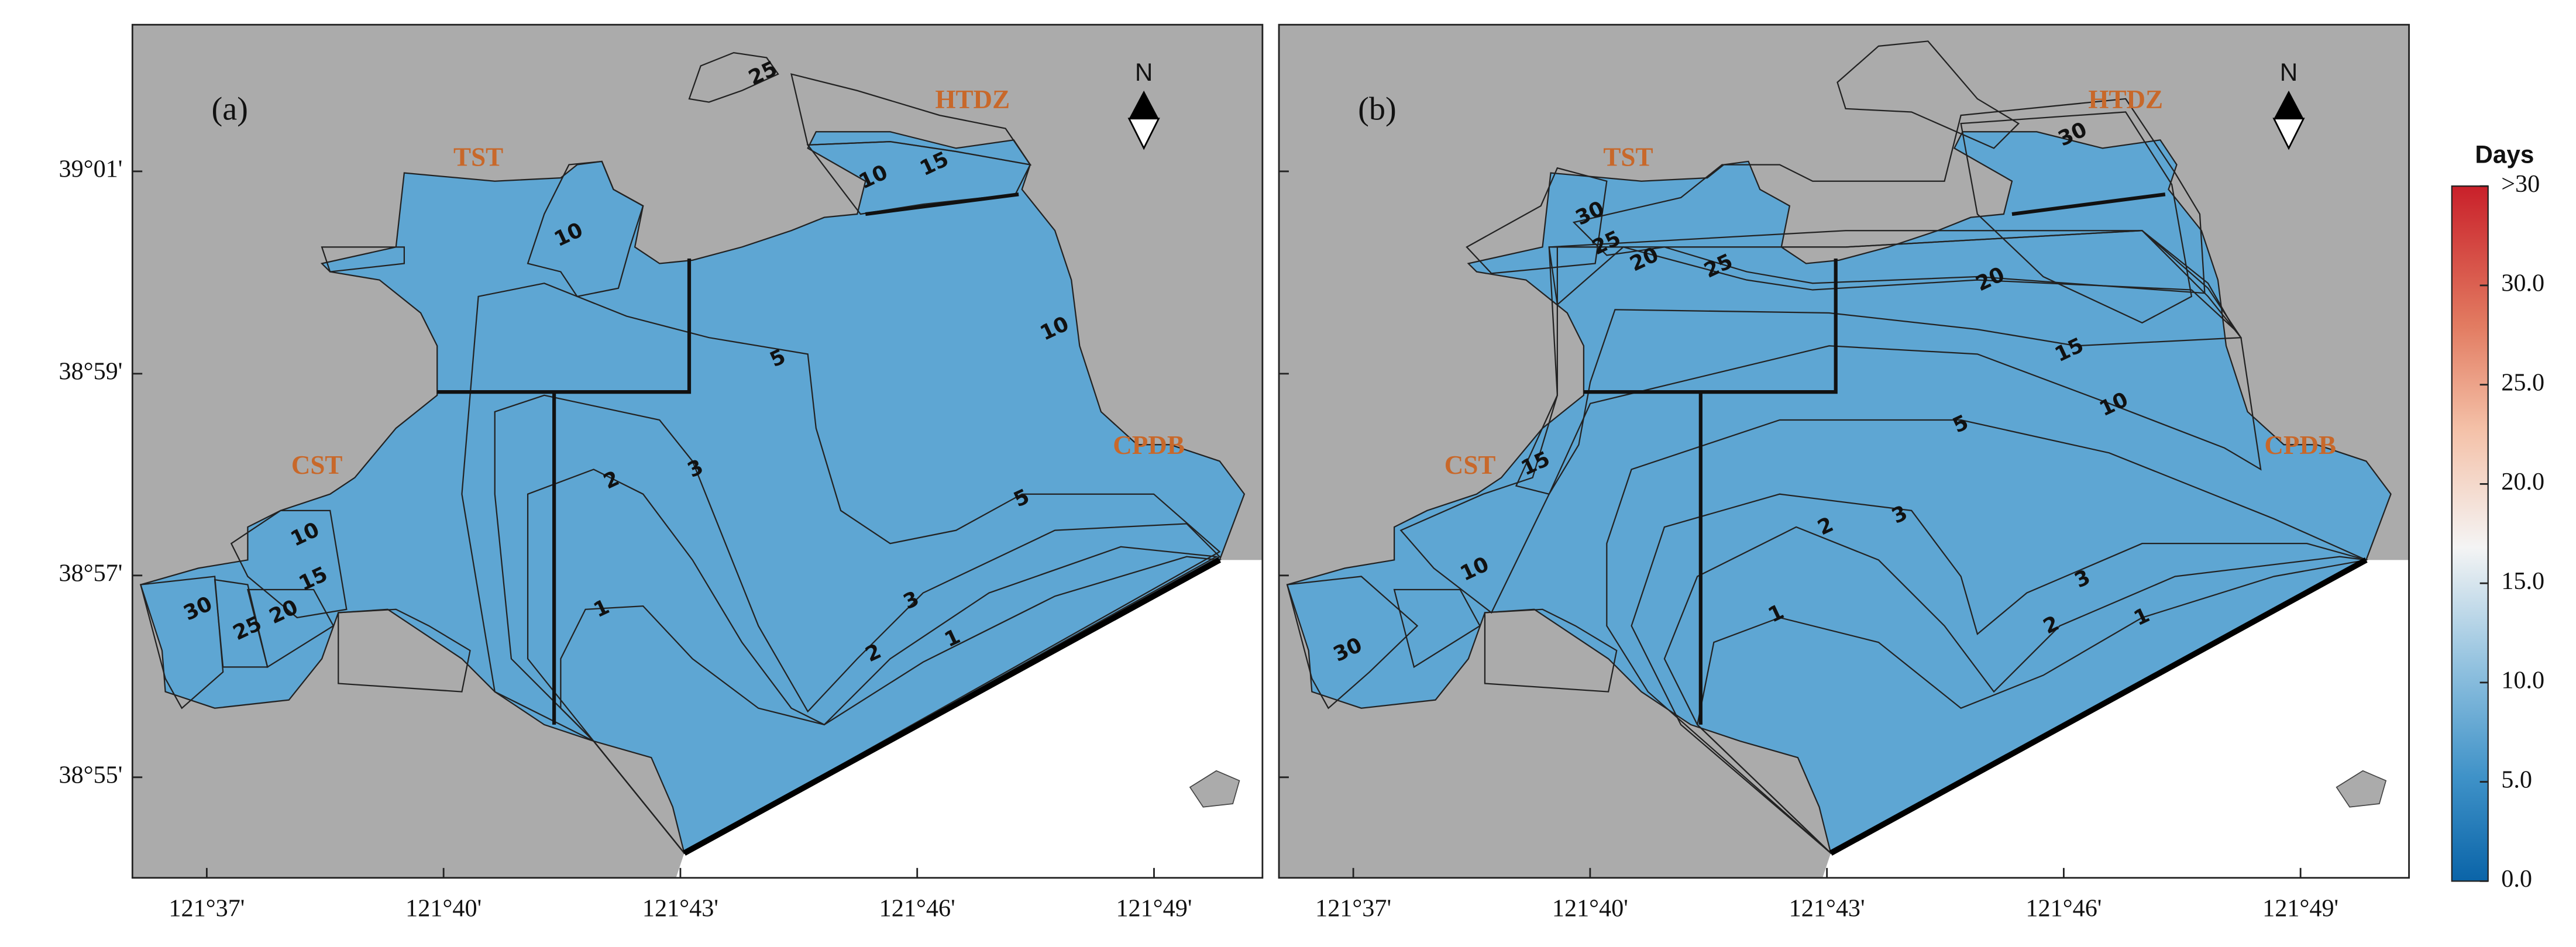  Describe the element at coordinates (2521, 184) in the screenshot. I see `colorbar-tick-label: >30` at that location.